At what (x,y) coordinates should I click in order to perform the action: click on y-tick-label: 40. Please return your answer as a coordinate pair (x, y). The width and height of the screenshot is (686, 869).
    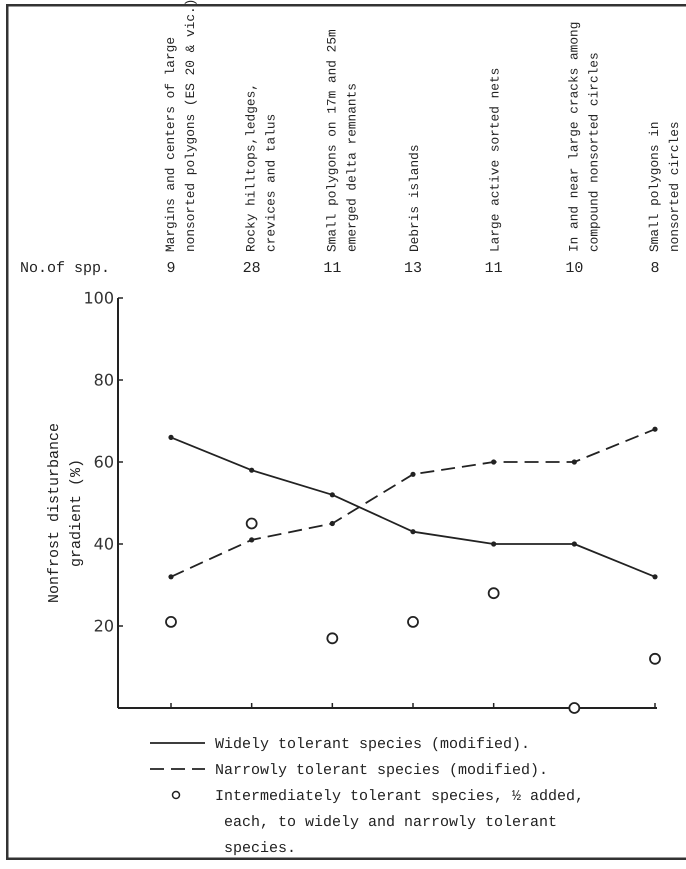
    Looking at the image, I should click on (104, 544).